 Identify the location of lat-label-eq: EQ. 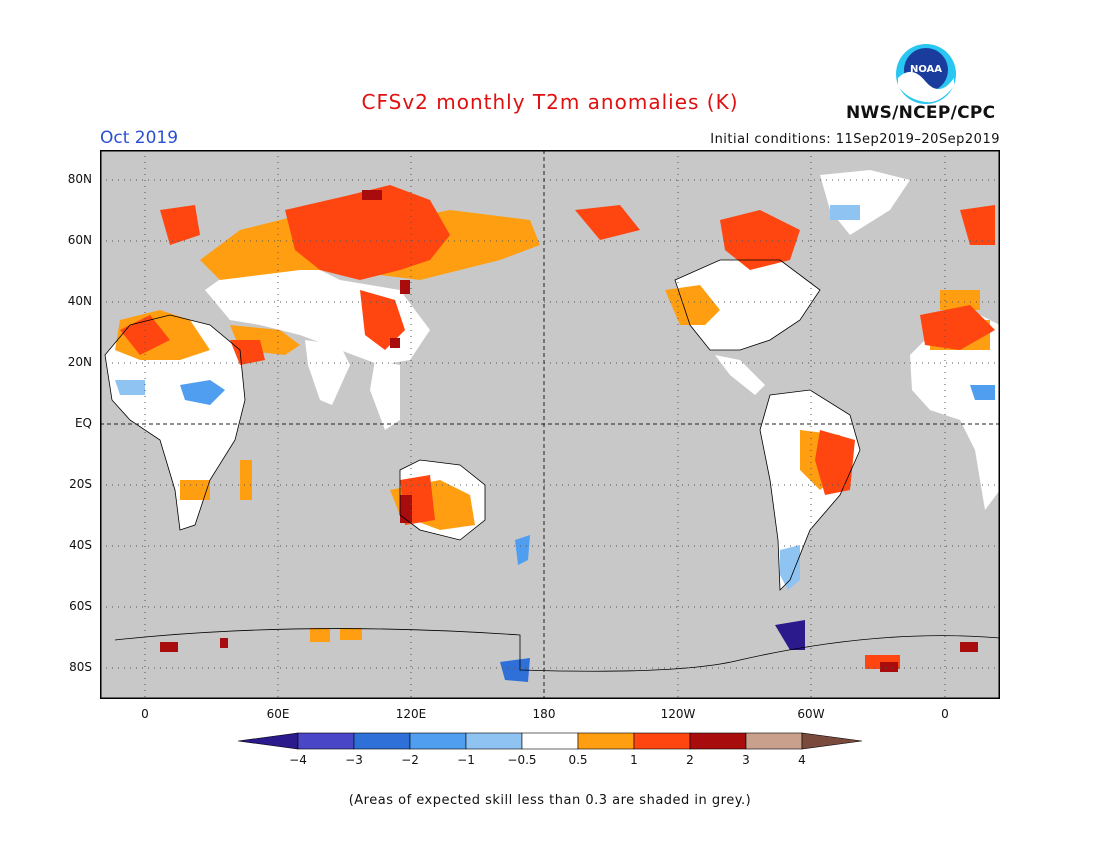
(83, 423).